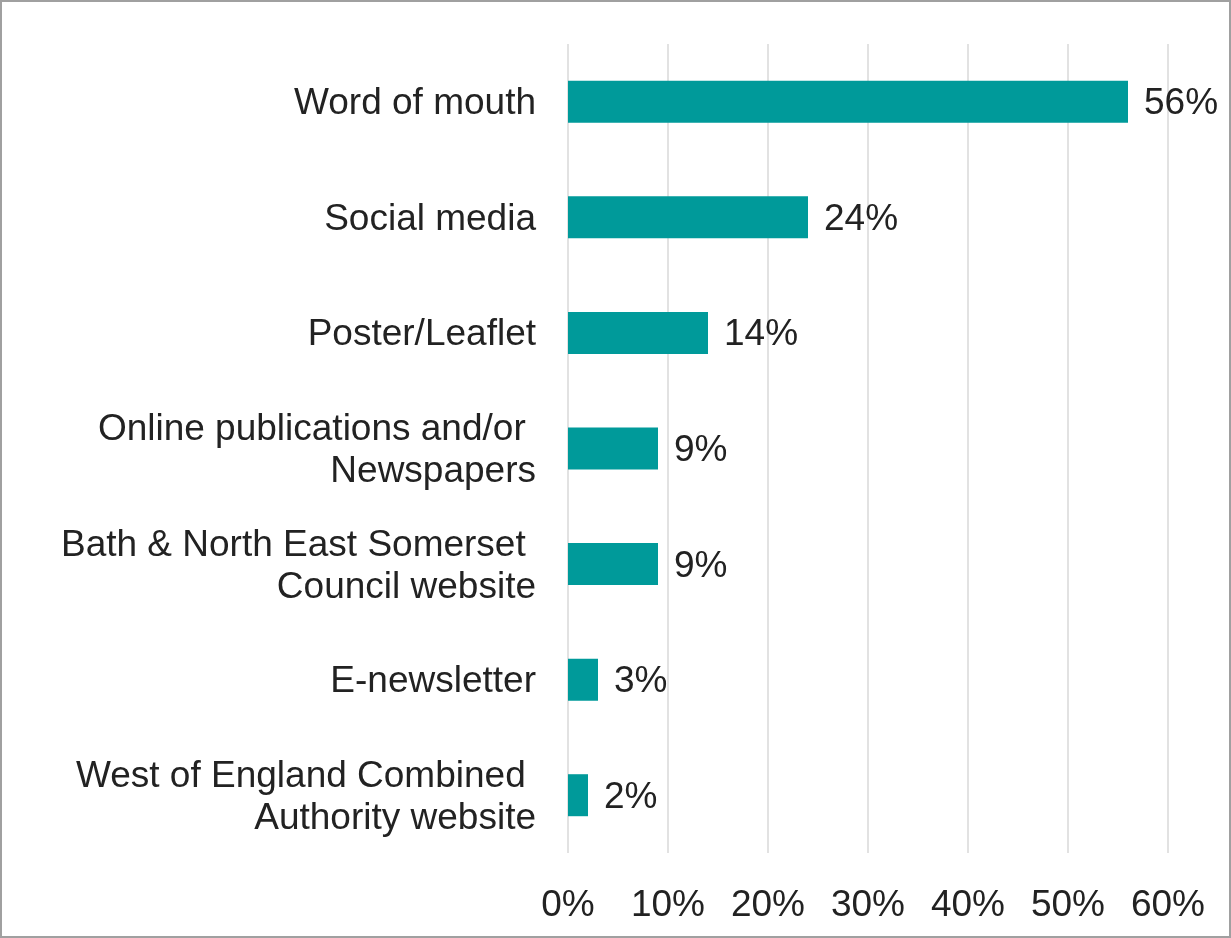 The image size is (1231, 938). I want to click on data-label: 2%, so click(631, 795).